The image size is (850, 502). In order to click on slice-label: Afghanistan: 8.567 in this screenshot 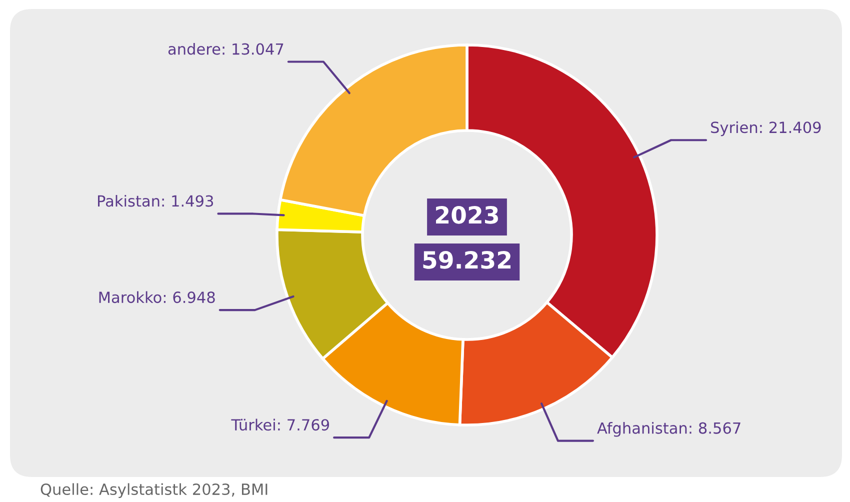, I will do `click(668, 429)`.